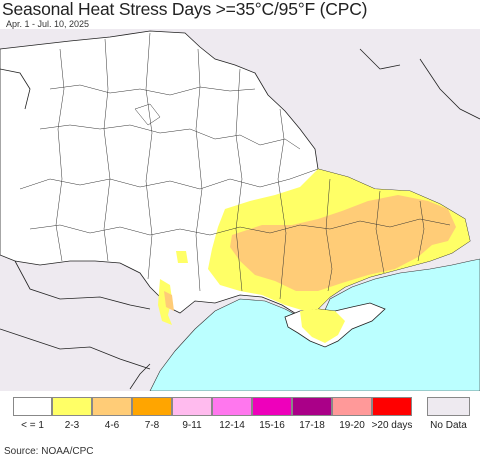  What do you see at coordinates (112, 425) in the screenshot?
I see `legend-label-2: 4-6` at bounding box center [112, 425].